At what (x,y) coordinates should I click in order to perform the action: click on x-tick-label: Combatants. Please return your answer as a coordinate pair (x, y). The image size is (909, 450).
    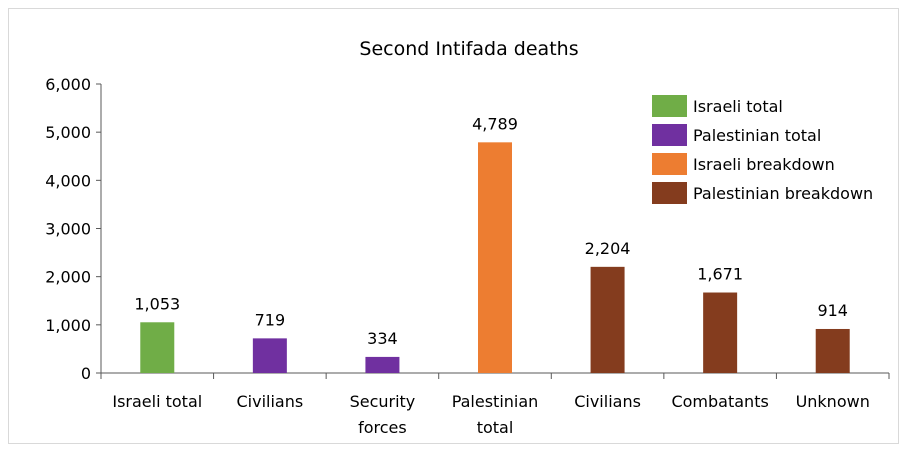
    Looking at the image, I should click on (719, 401).